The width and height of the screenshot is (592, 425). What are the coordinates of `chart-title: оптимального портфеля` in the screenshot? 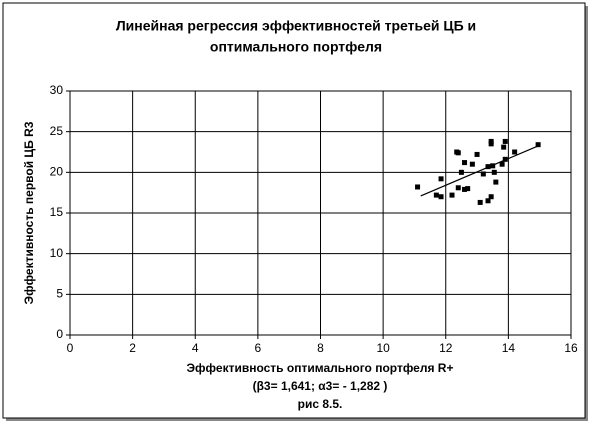 It's located at (296, 47).